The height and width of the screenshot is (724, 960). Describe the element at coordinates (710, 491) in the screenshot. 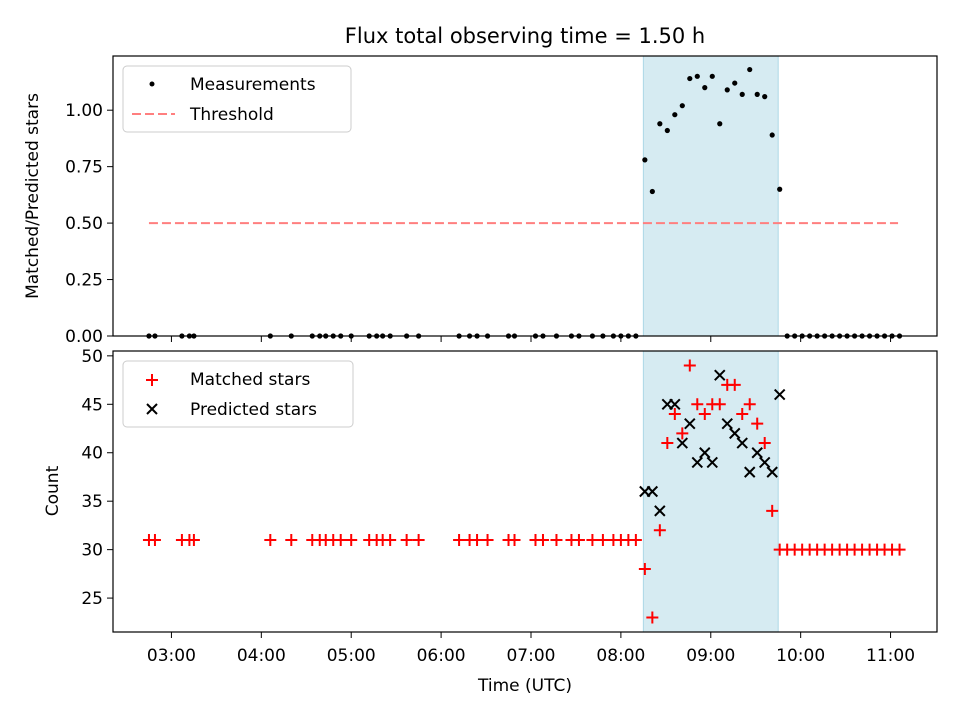

I see `bottom-shaded-interval` at that location.